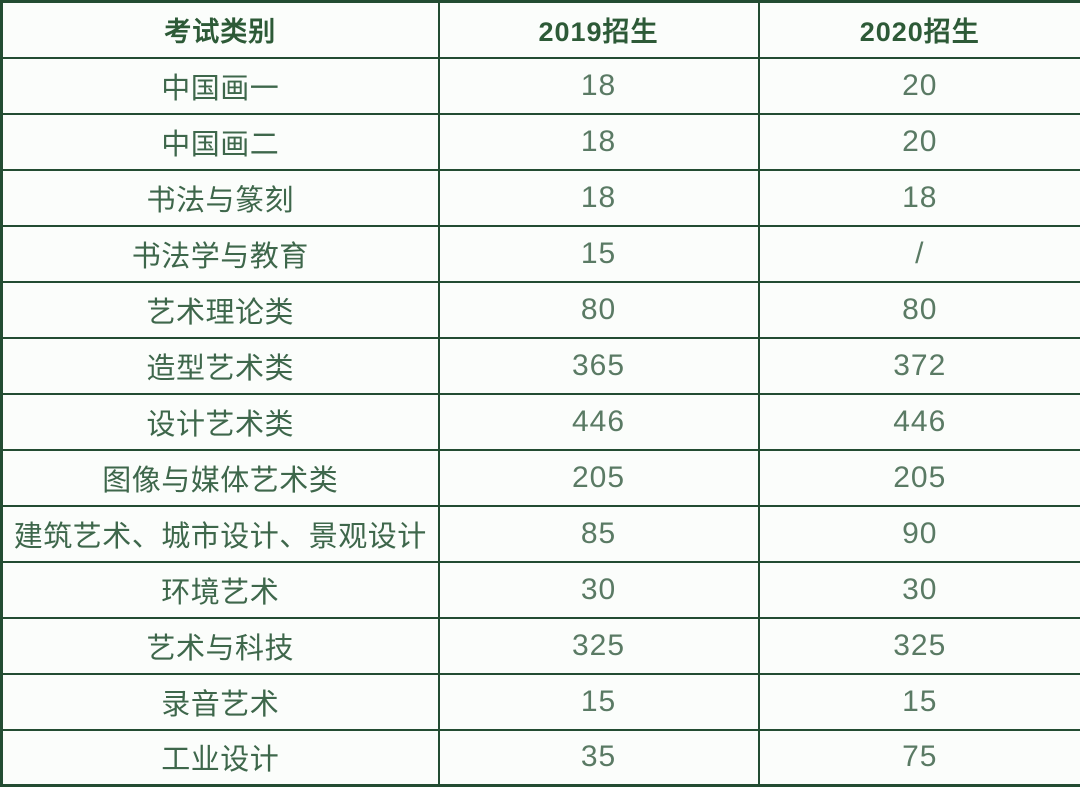  I want to click on table-row: 书法学与教育 15 /, so click(541, 254).